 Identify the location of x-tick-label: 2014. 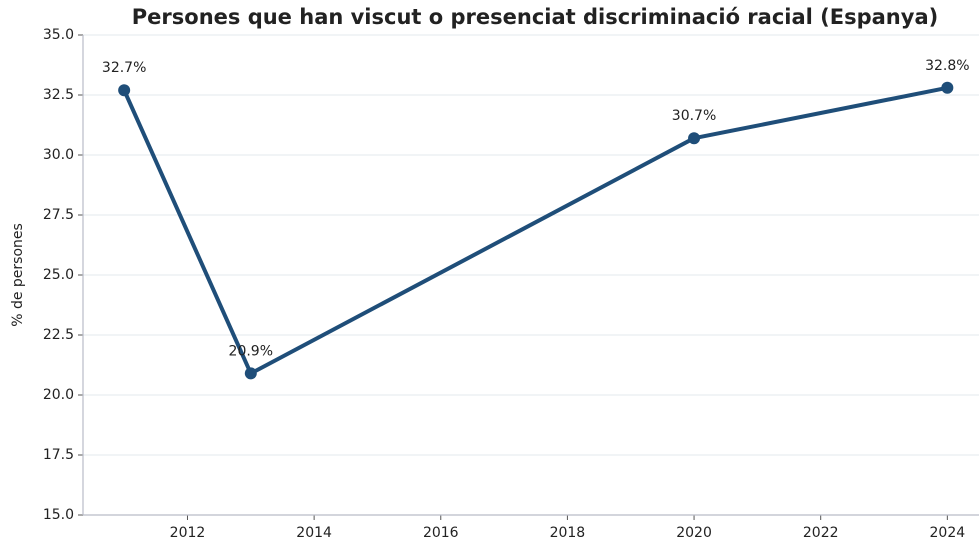
(314, 533).